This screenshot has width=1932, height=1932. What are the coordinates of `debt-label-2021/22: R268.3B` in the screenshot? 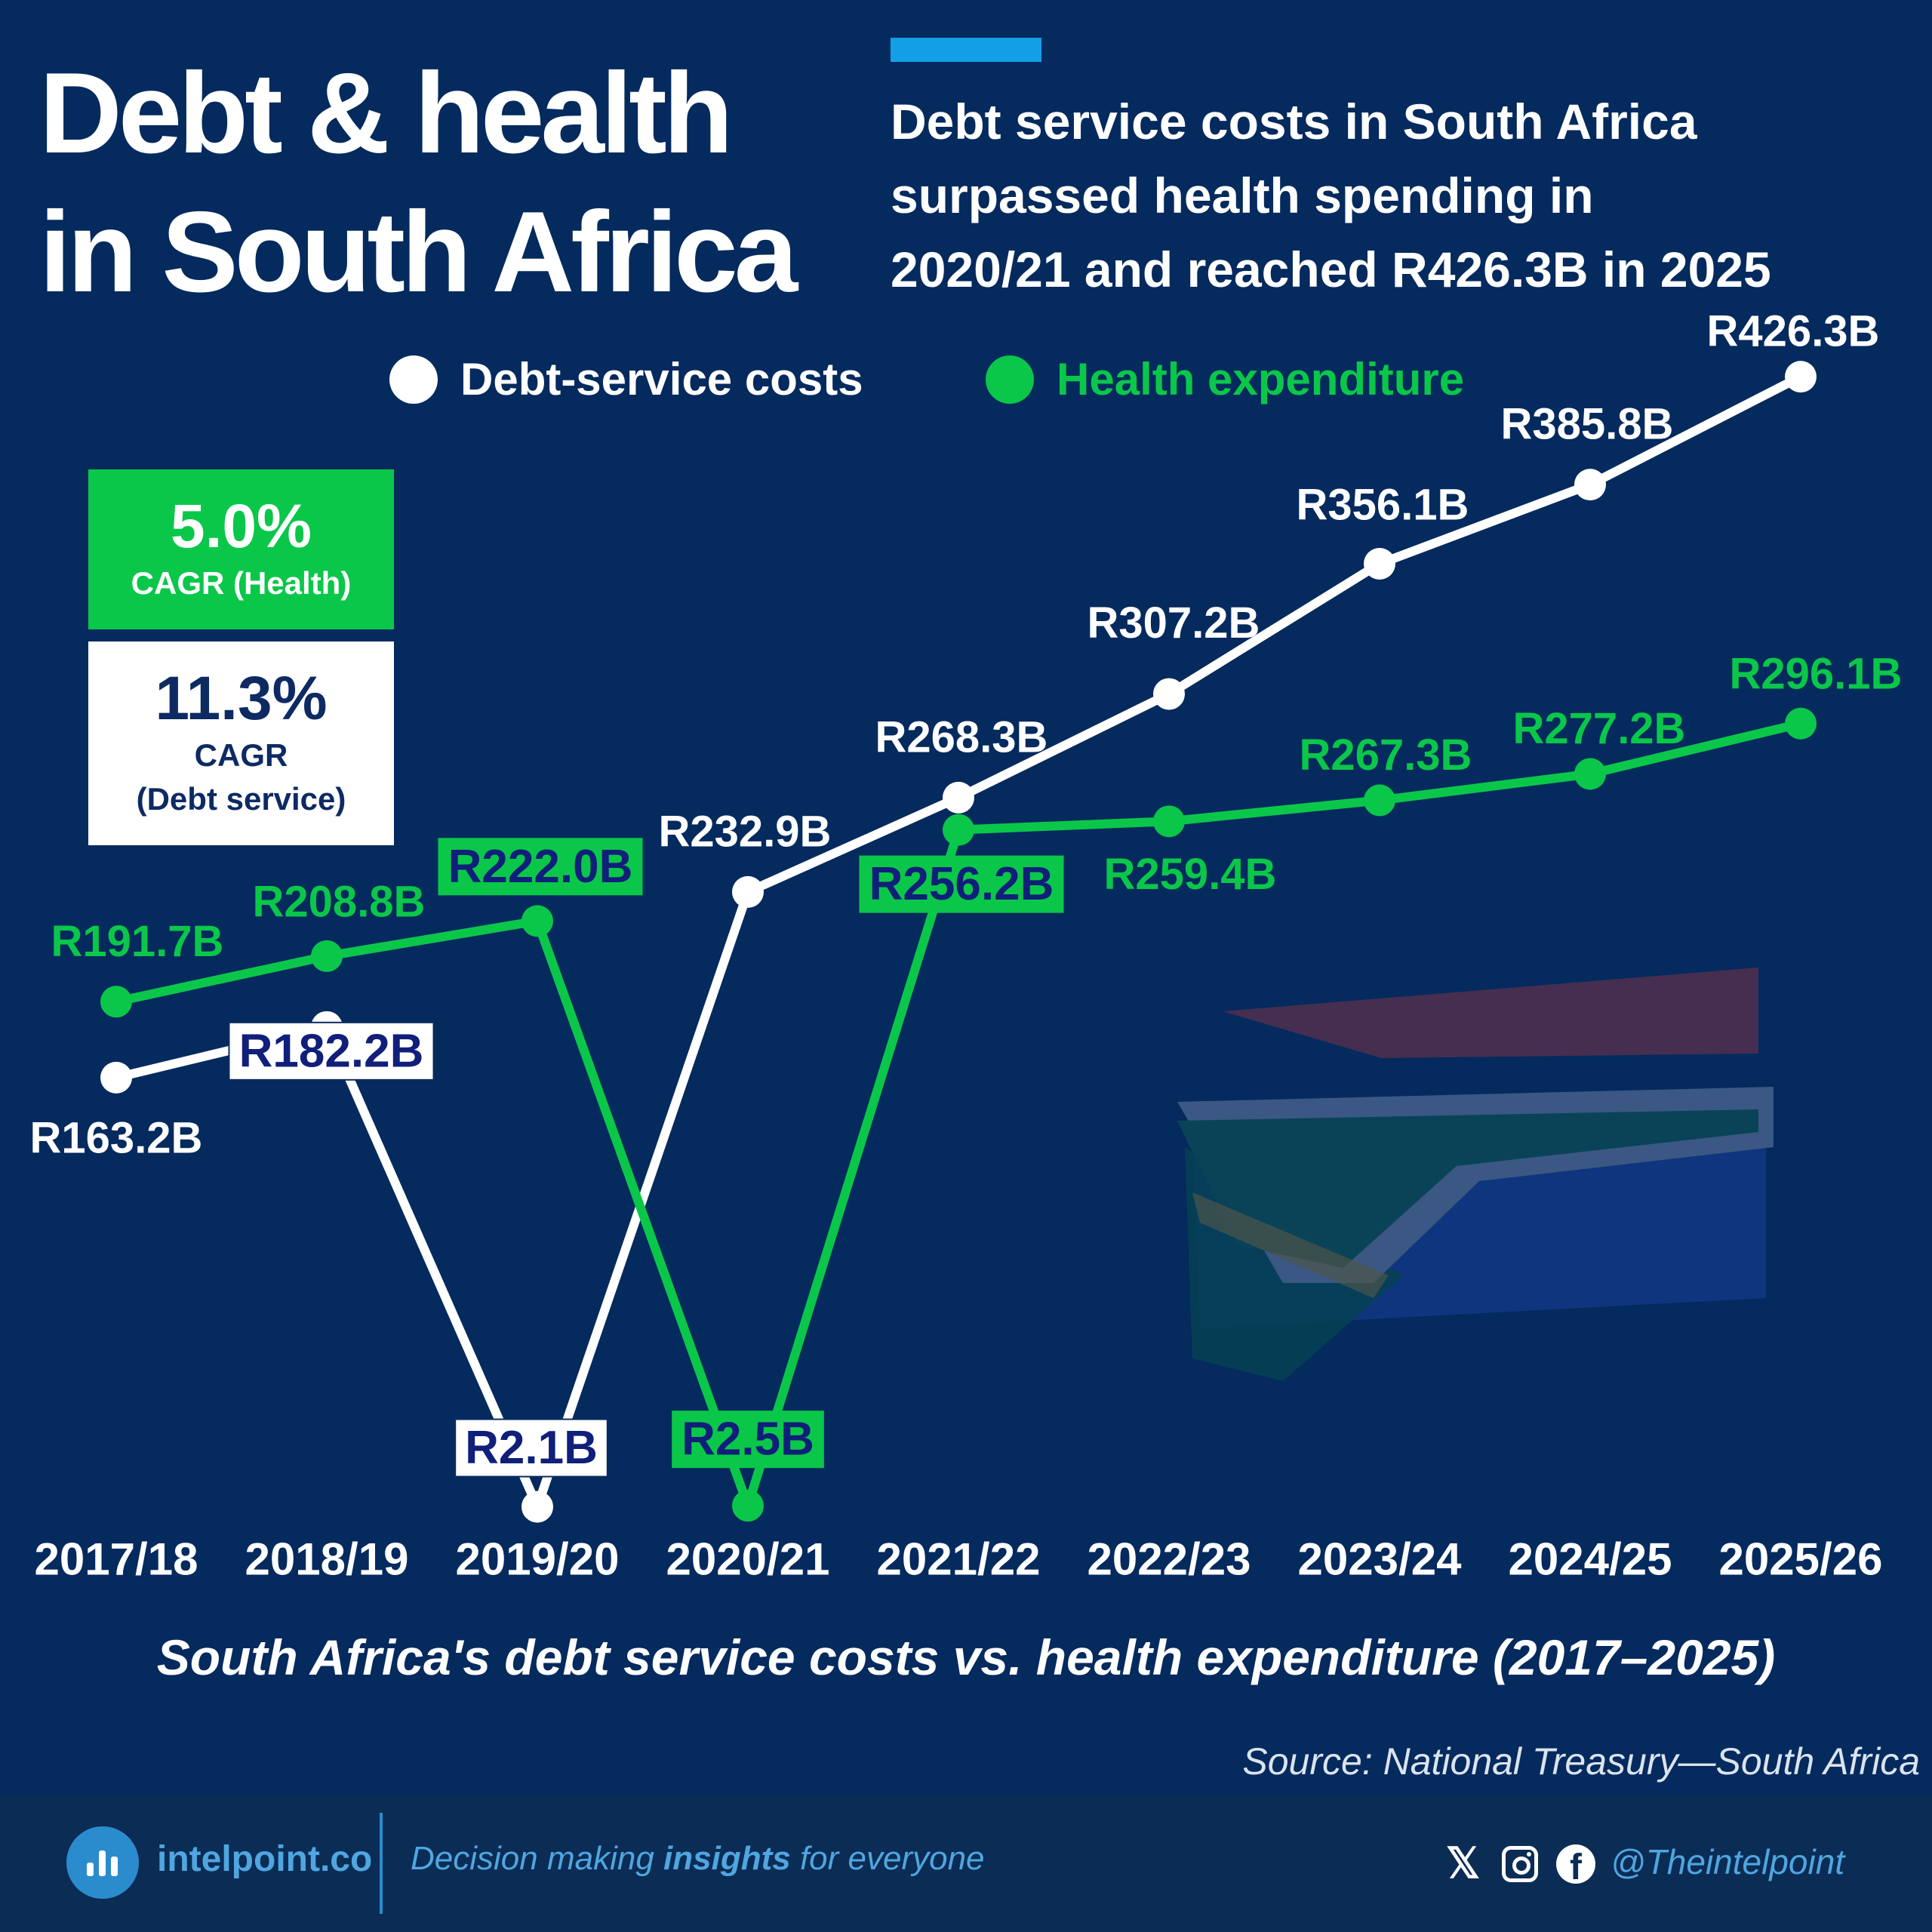 It's located at (961, 736).